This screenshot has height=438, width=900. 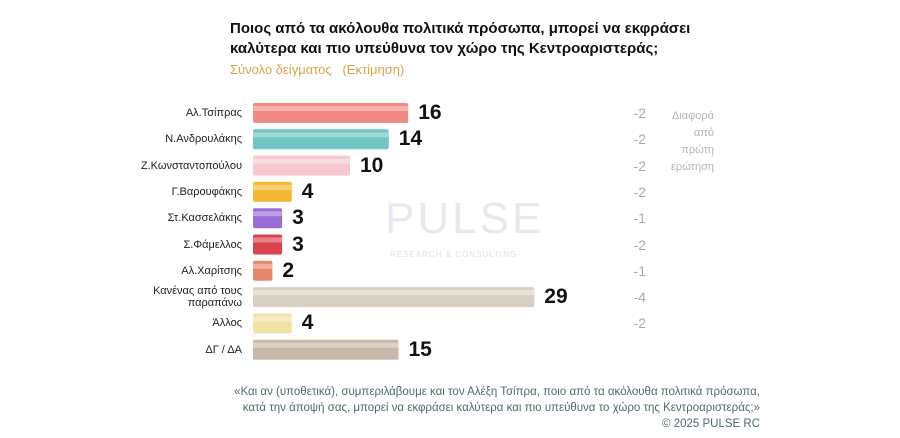 What do you see at coordinates (213, 244) in the screenshot?
I see `category-label: Σ.Φάμελλος` at bounding box center [213, 244].